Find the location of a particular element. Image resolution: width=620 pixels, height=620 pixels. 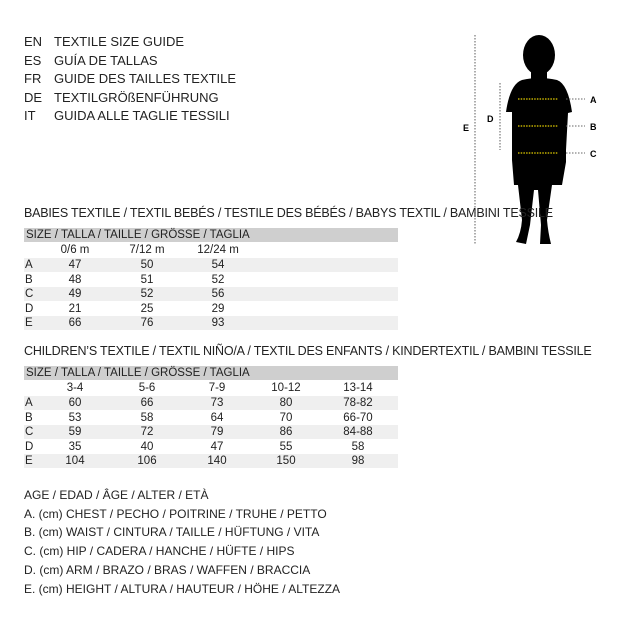

table-cell: 56 is located at coordinates (218, 294).